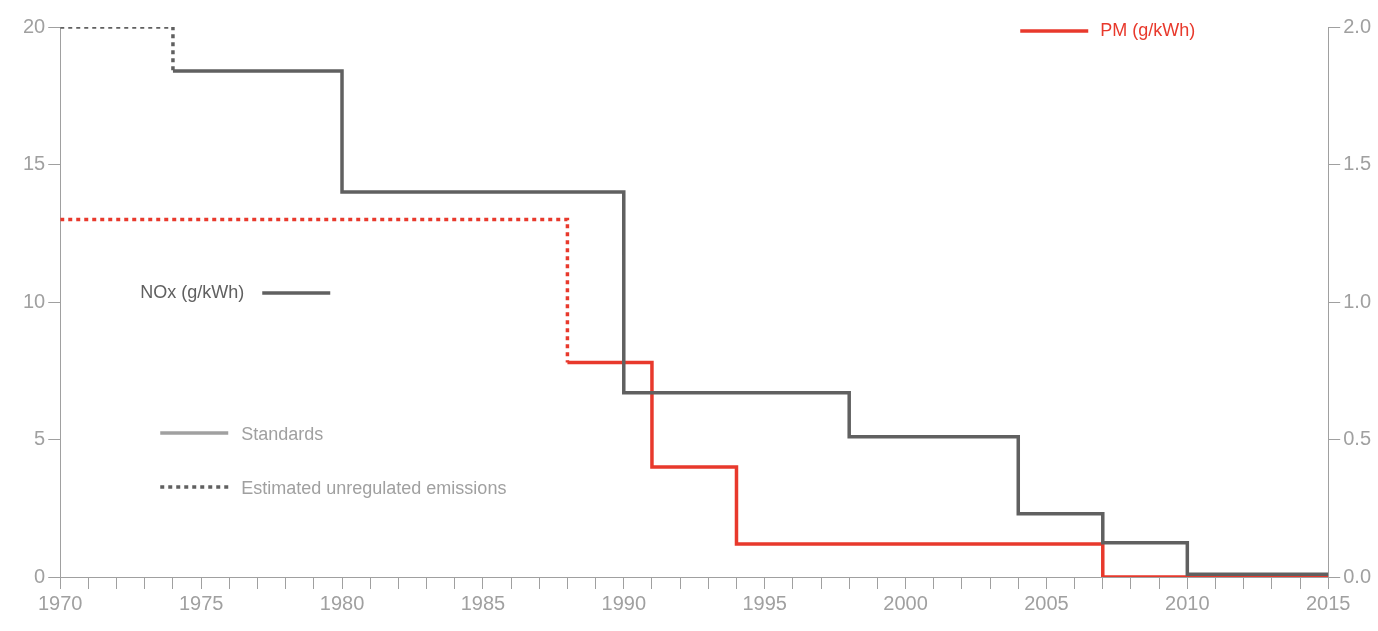  What do you see at coordinates (1357, 575) in the screenshot?
I see `y2-tick-label: 0.0` at bounding box center [1357, 575].